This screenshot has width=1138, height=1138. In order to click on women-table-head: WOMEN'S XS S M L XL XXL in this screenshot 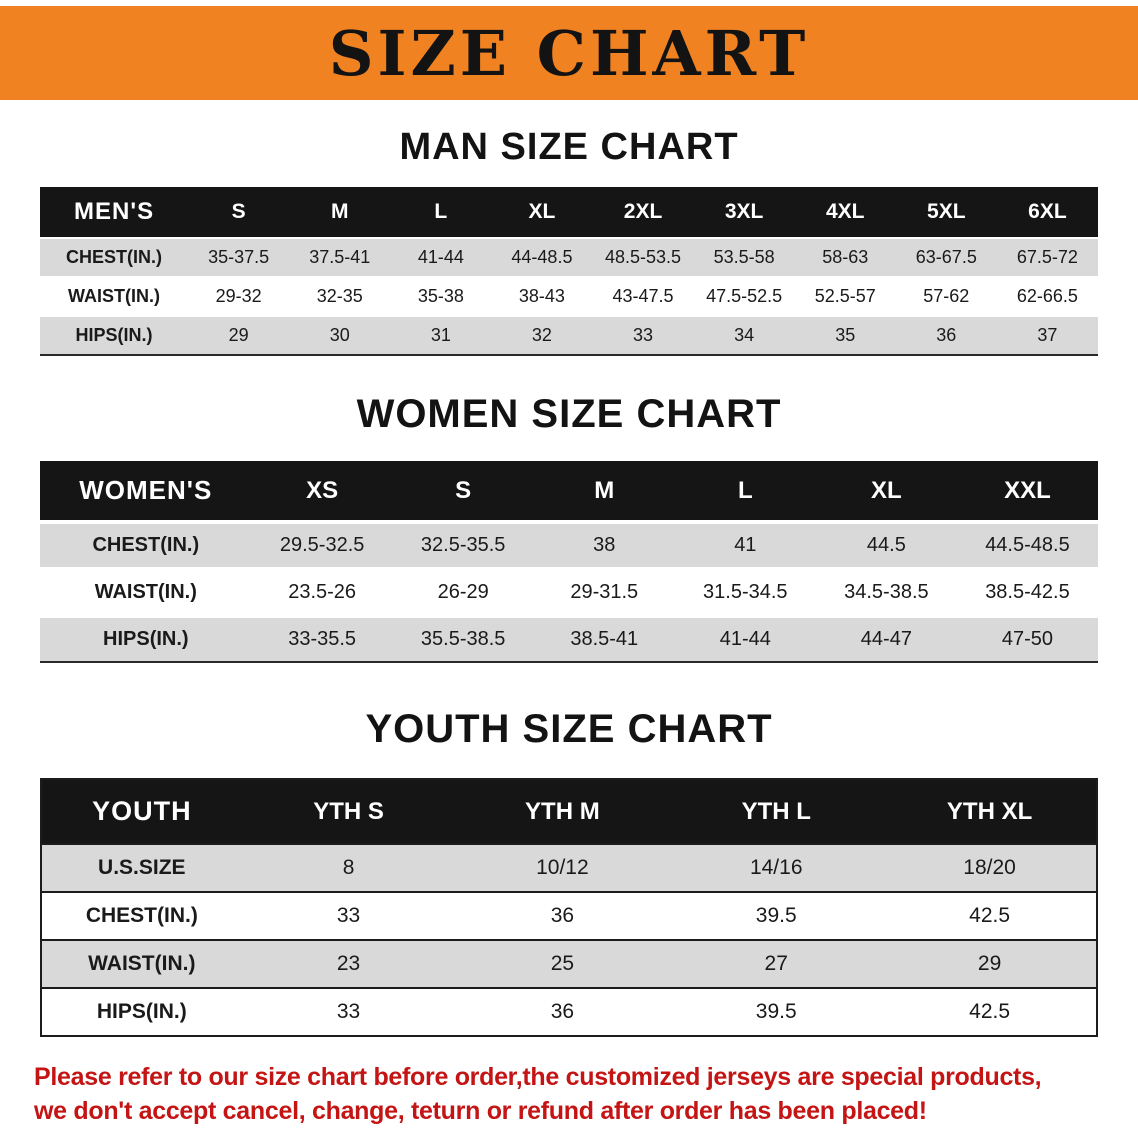, I will do `click(569, 491)`.